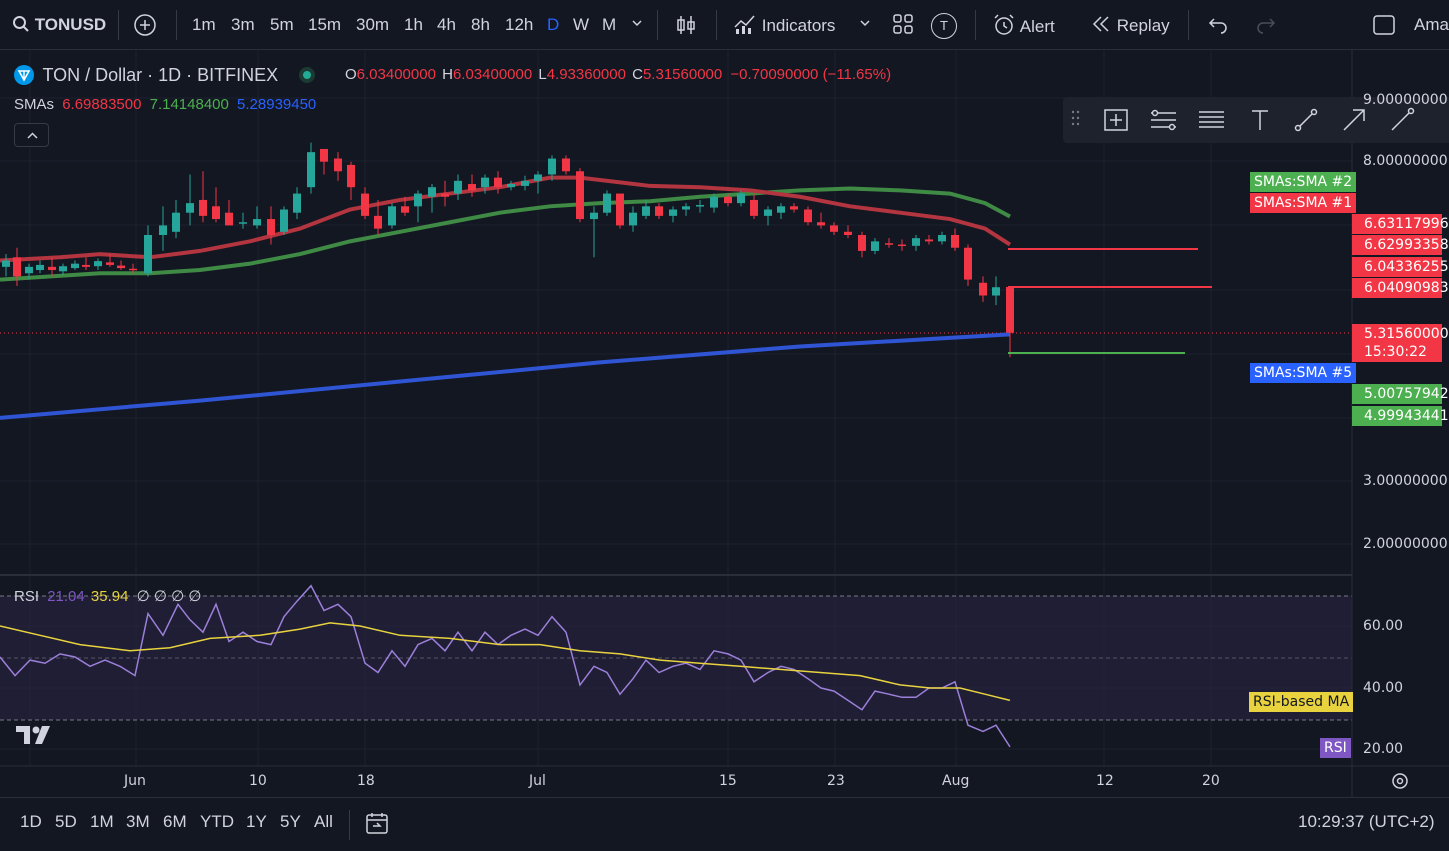 The image size is (1449, 851). I want to click on ray-tool-icon, so click(1402, 120).